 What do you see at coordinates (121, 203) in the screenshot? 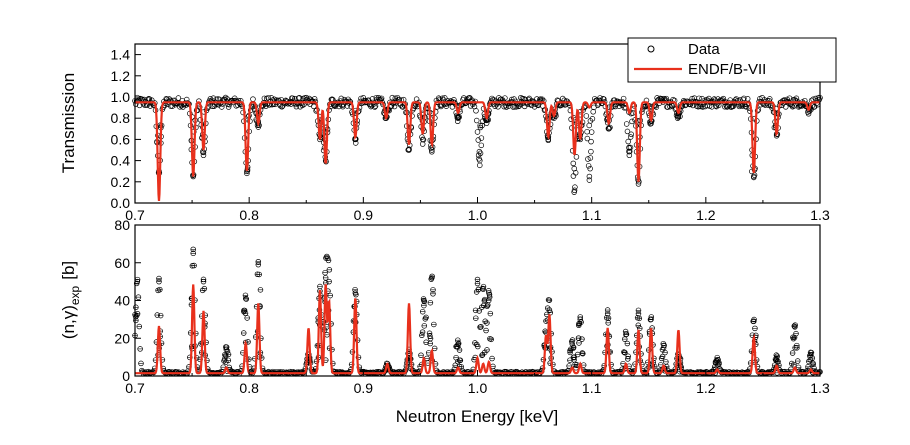
I see `transmission-y-tick-label: 0.0` at bounding box center [121, 203].